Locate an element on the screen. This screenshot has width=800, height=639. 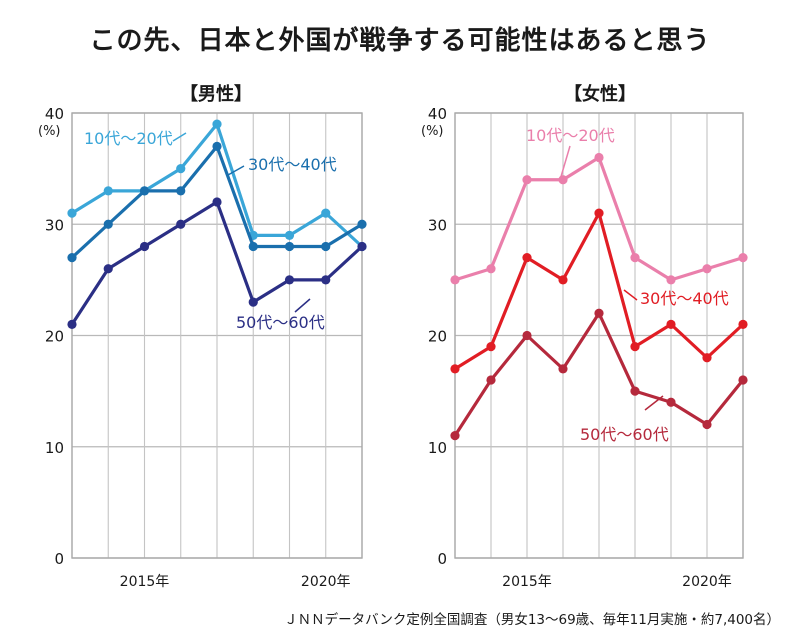
panel-title-male: 【男性】 is located at coordinates (216, 94).